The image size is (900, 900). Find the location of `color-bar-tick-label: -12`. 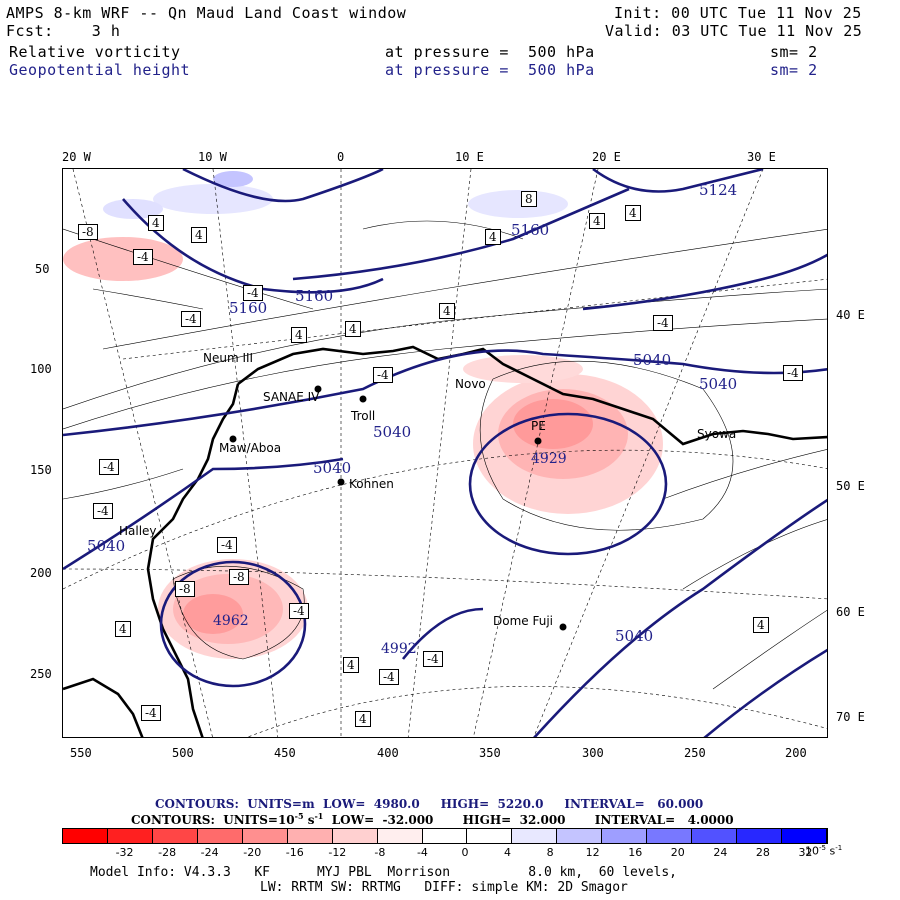

color-bar-tick-label: -12 is located at coordinates (337, 852).